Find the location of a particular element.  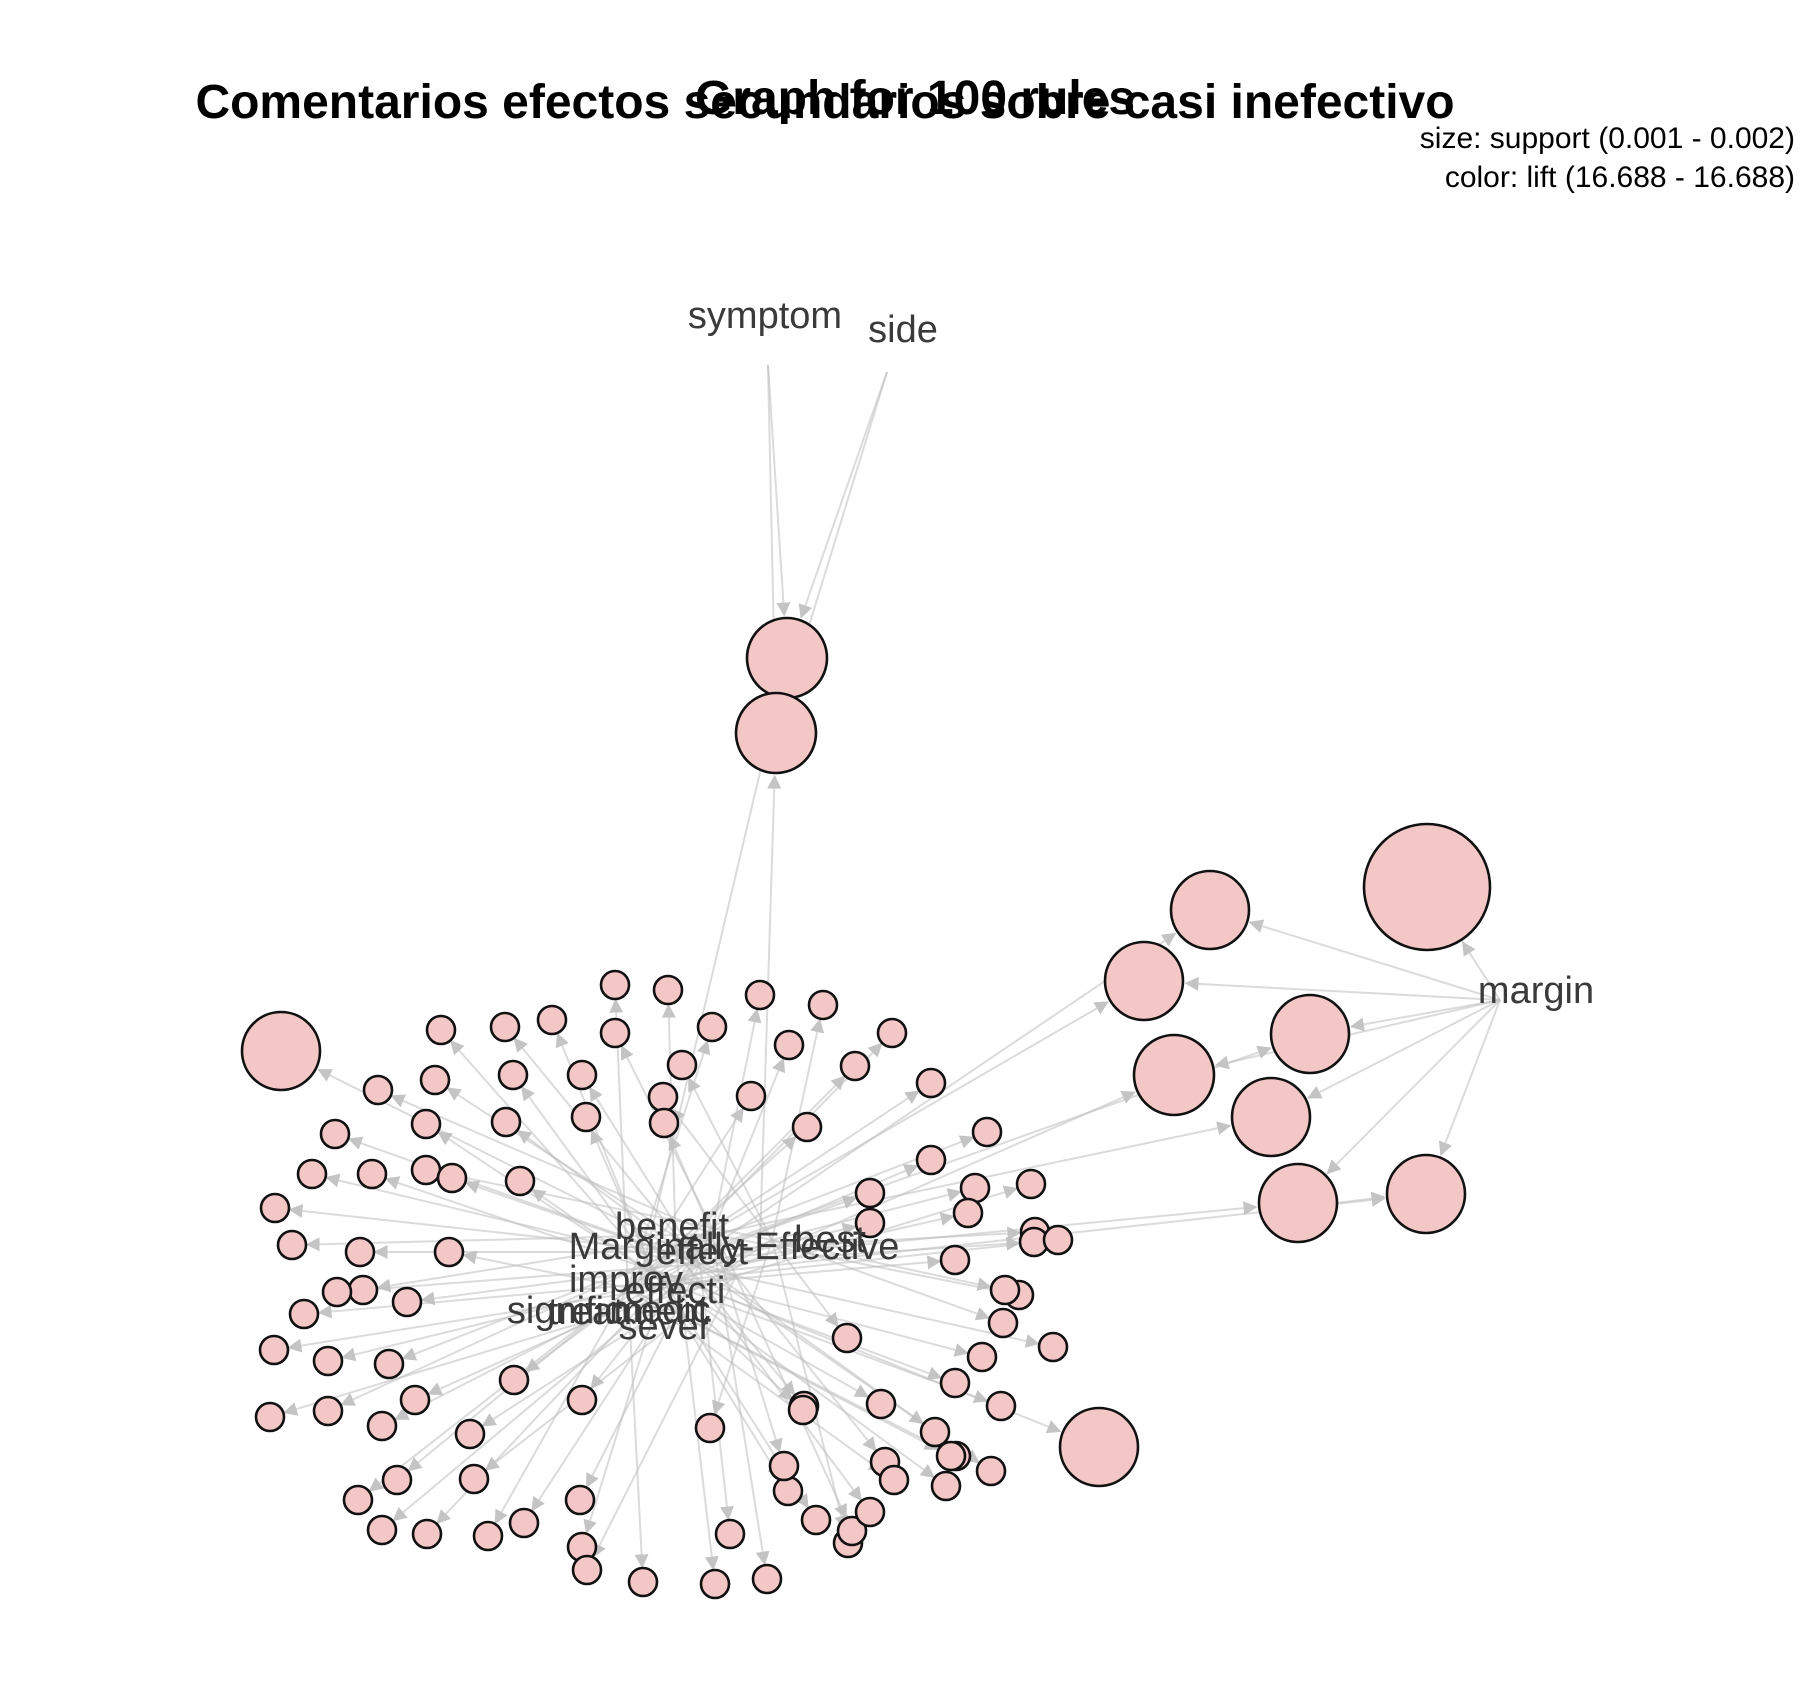

item-label-marginally-effective: Marginally-Effective is located at coordinates (734, 1247).